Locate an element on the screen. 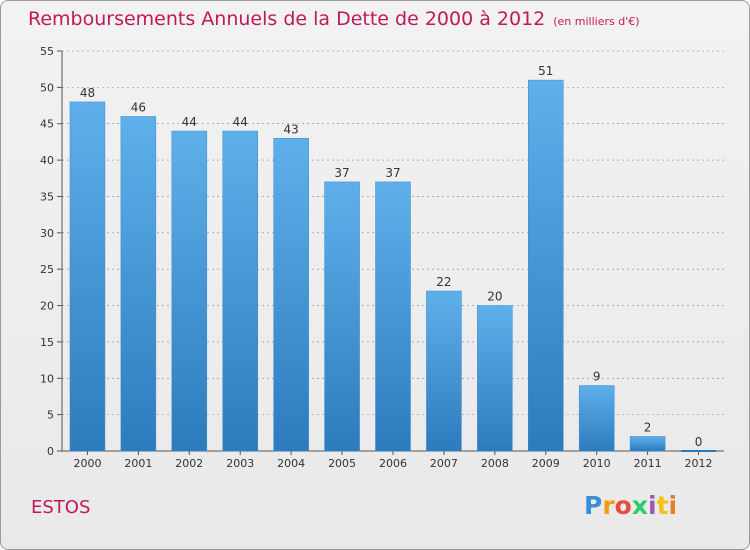  y-tick-label: 15 is located at coordinates (47, 342).